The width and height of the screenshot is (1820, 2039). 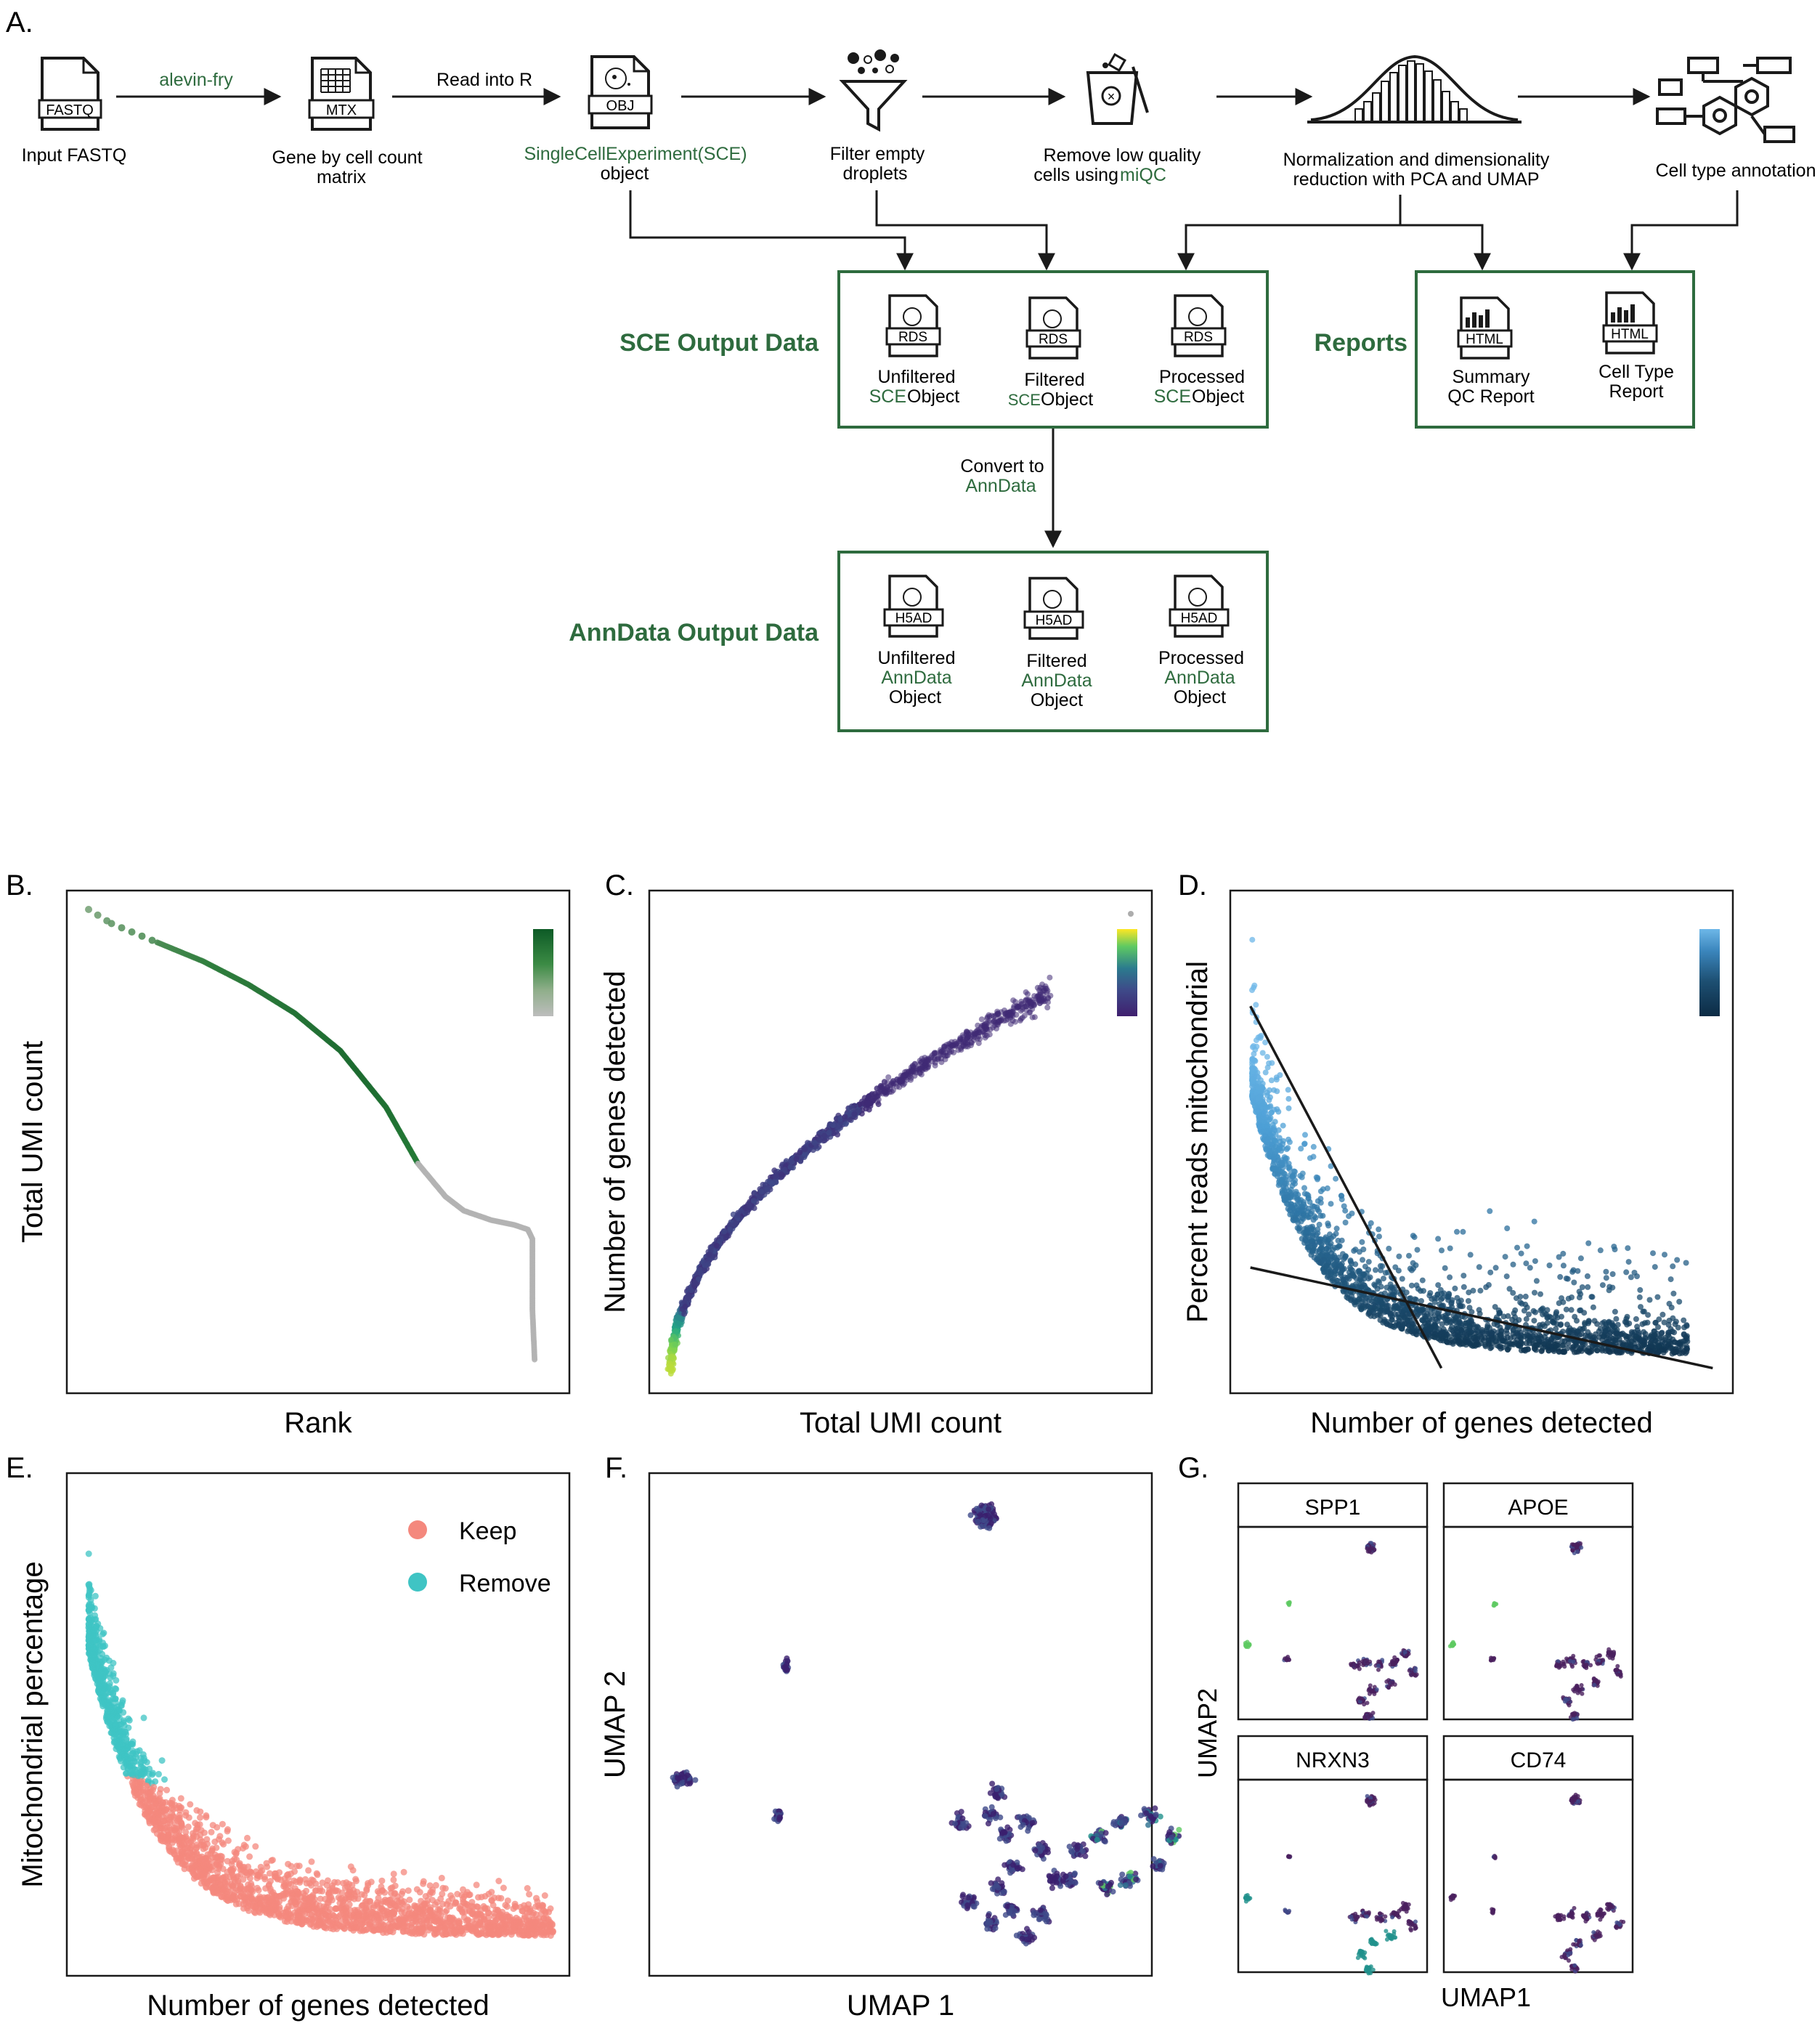 What do you see at coordinates (1202, 377) in the screenshot?
I see `sce-processed-line1: Processed` at bounding box center [1202, 377].